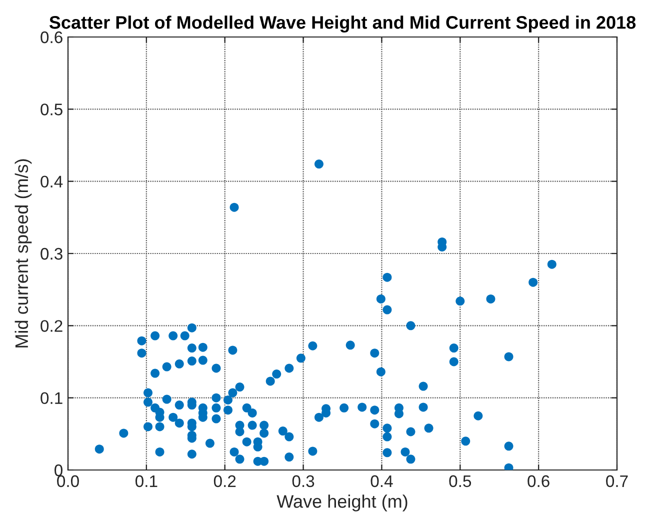 This screenshot has height=522, width=646. I want to click on y-tick-label: 0.6, so click(51, 37).